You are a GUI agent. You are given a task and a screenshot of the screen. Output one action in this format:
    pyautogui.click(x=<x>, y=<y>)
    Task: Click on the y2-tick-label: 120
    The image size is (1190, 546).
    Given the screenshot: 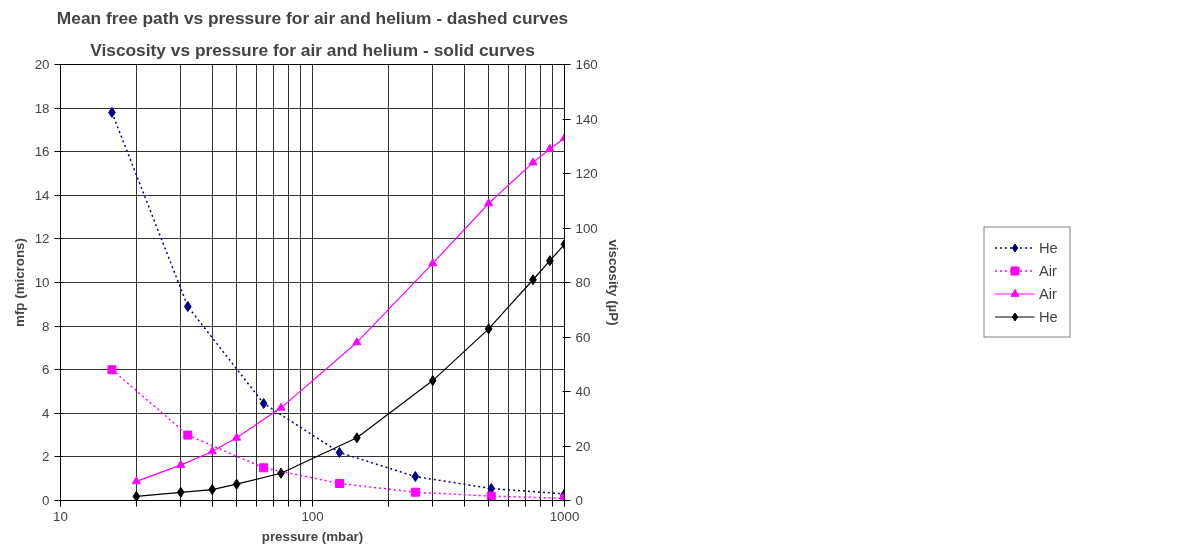 What is the action you would take?
    pyautogui.click(x=586, y=173)
    